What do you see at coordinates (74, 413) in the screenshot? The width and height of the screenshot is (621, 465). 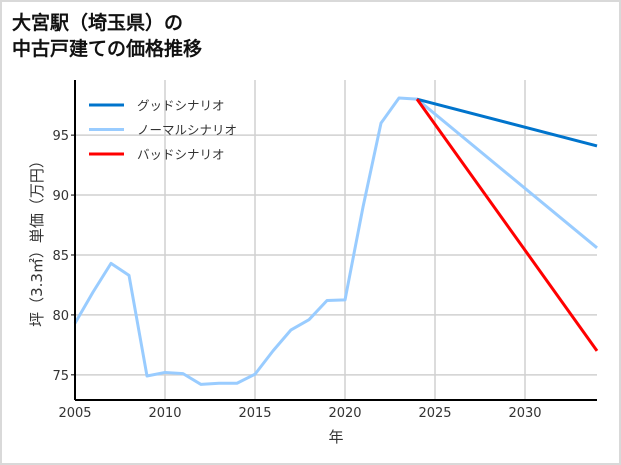 I see `x-tick-label: 2005` at bounding box center [74, 413].